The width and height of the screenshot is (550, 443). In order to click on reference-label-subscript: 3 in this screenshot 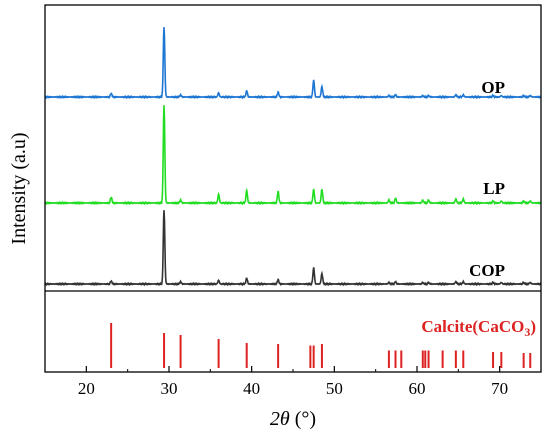, I will do `click(527, 332)`.